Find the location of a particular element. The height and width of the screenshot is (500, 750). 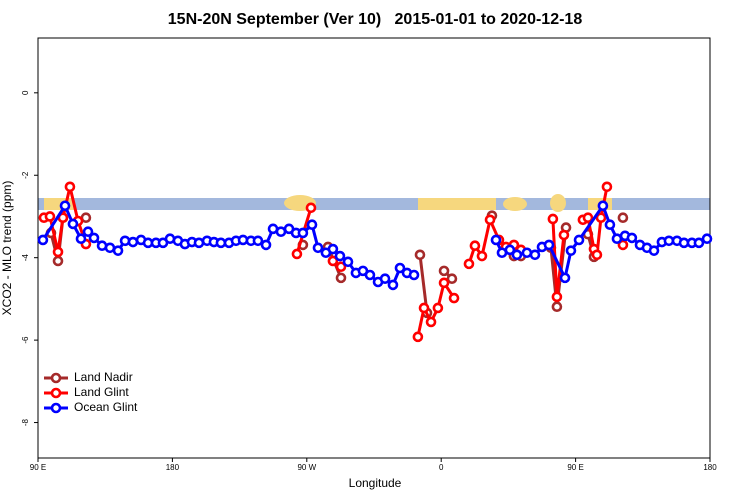

legend-label: Ocean Glint is located at coordinates (106, 407).